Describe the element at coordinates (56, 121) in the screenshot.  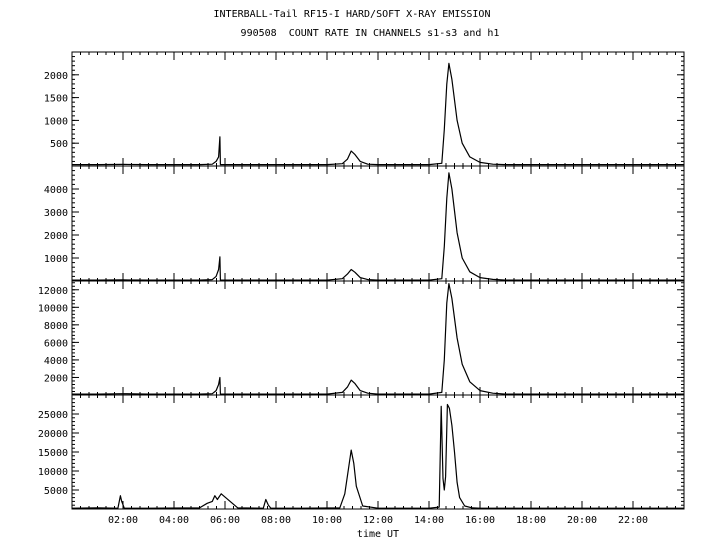
I see `panel-1-y-tick-label: 1000` at that location.